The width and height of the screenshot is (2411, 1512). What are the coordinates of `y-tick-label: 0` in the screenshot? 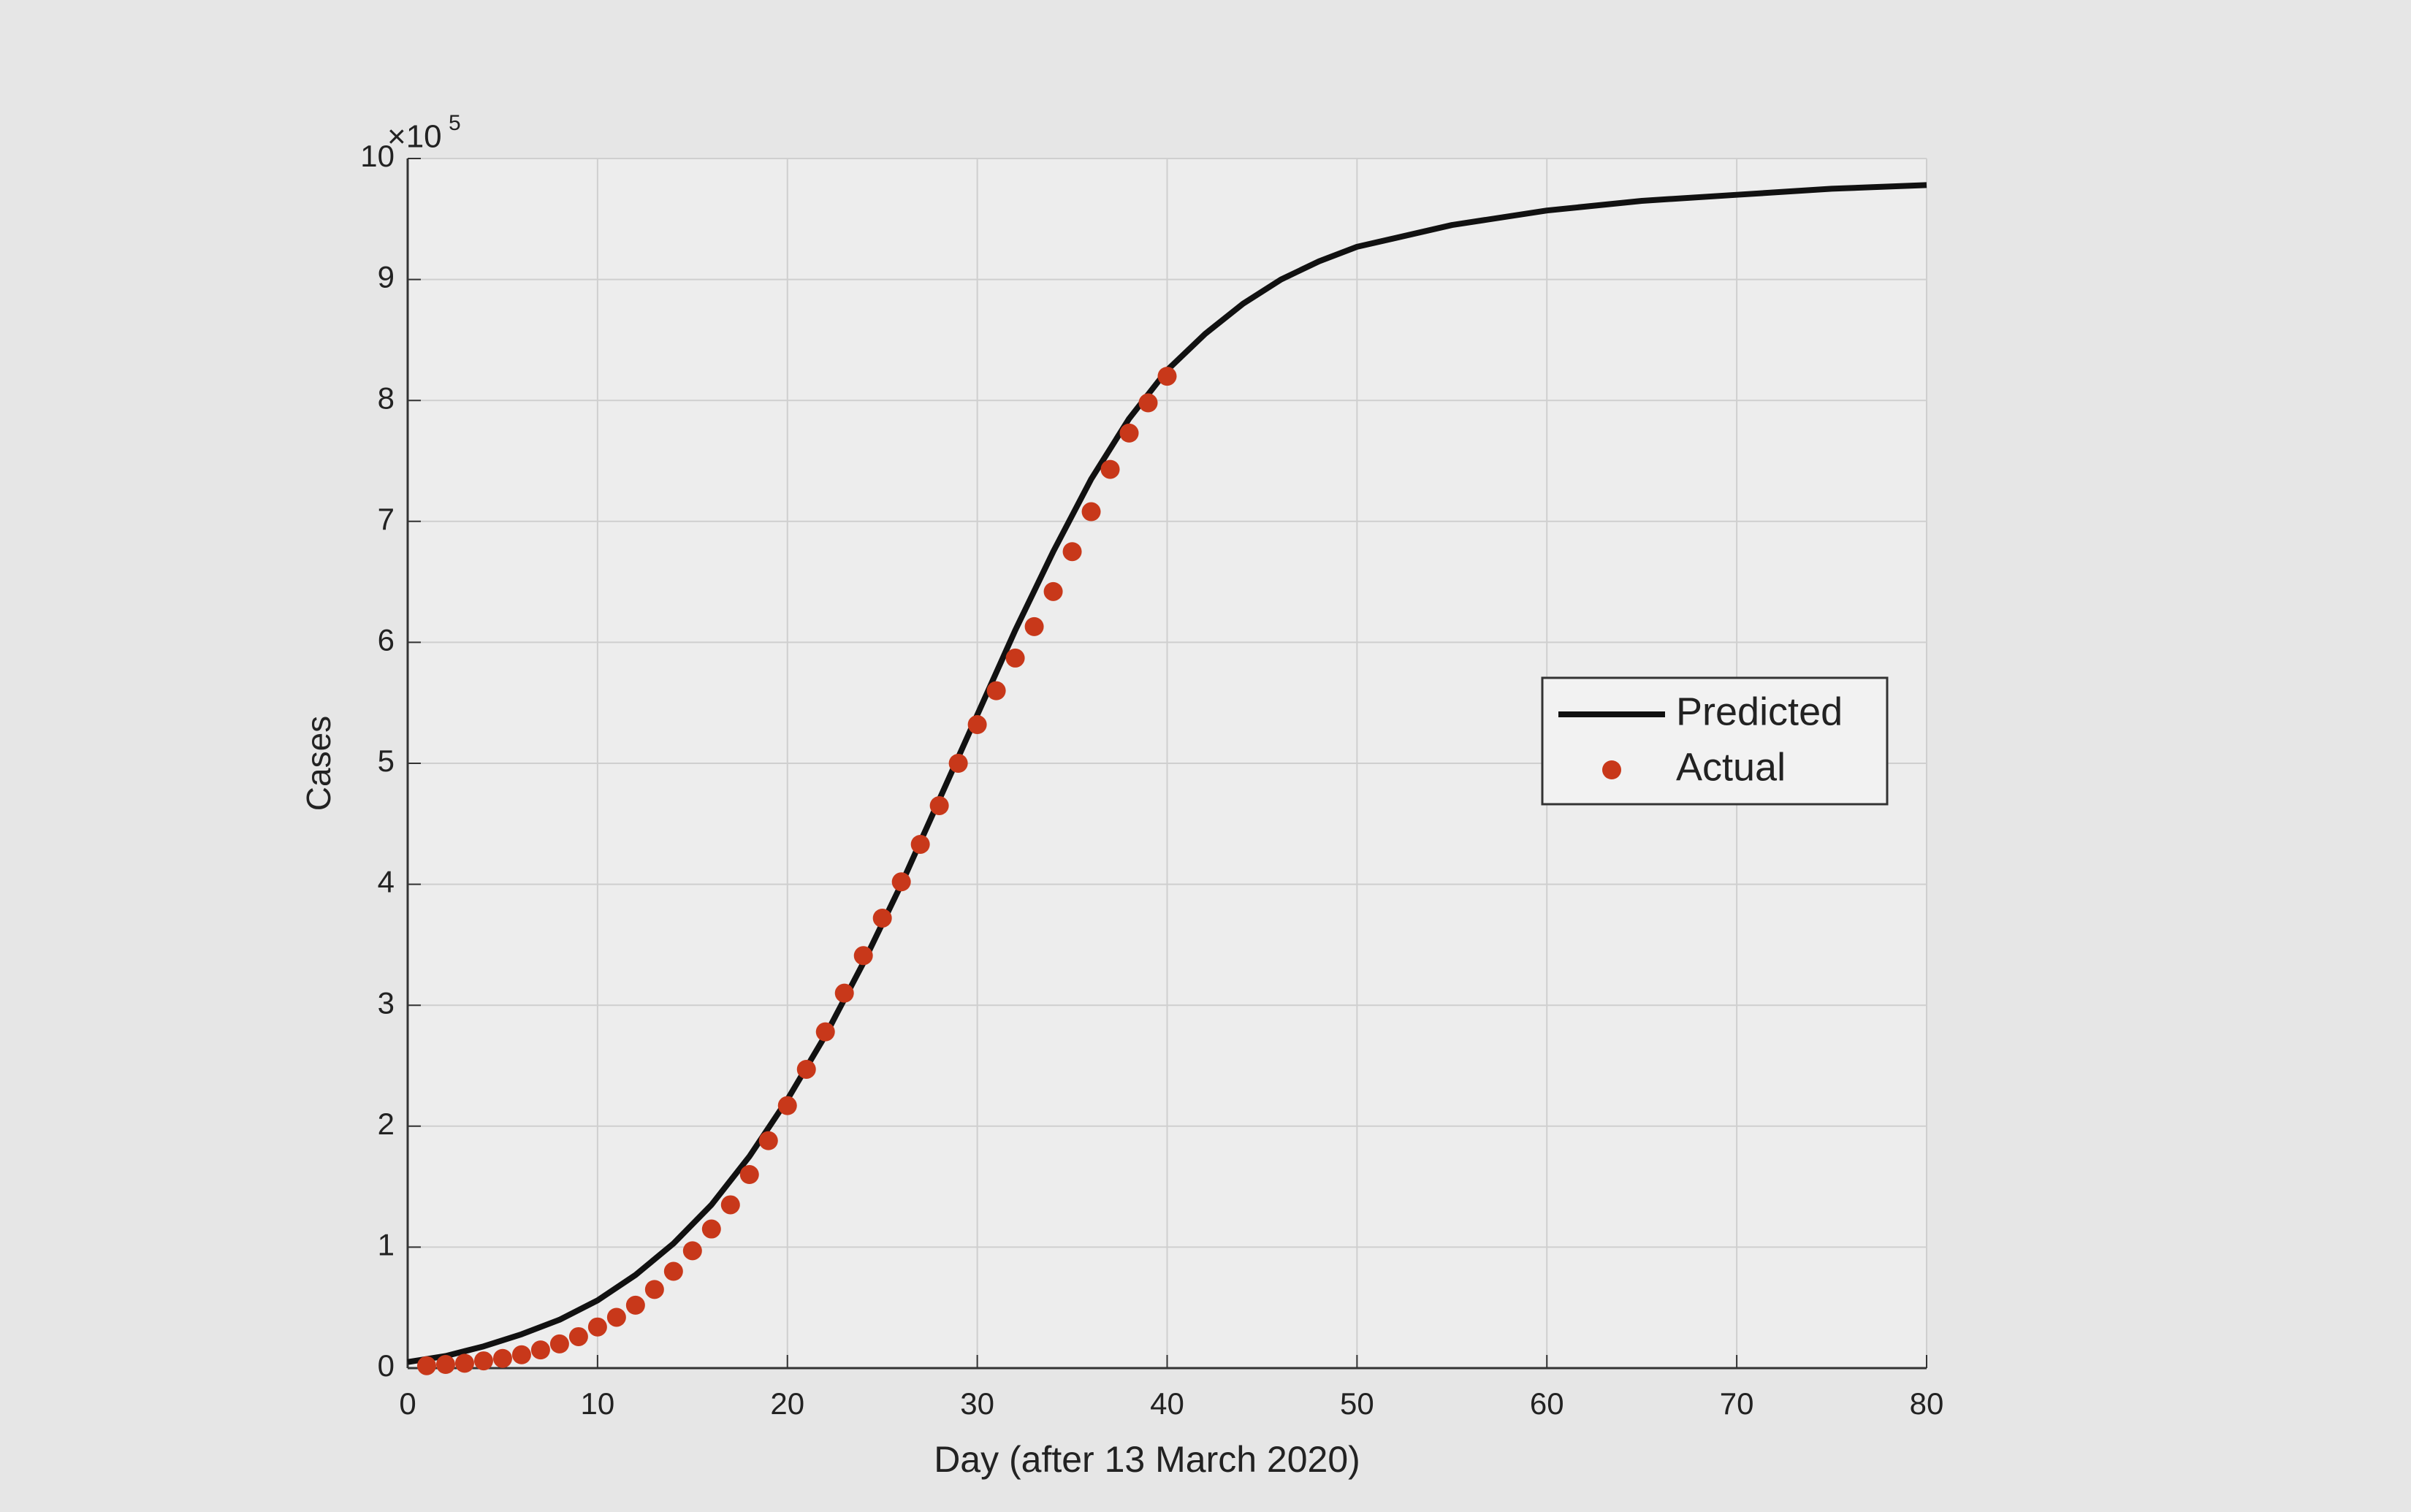 It's located at (386, 1365).